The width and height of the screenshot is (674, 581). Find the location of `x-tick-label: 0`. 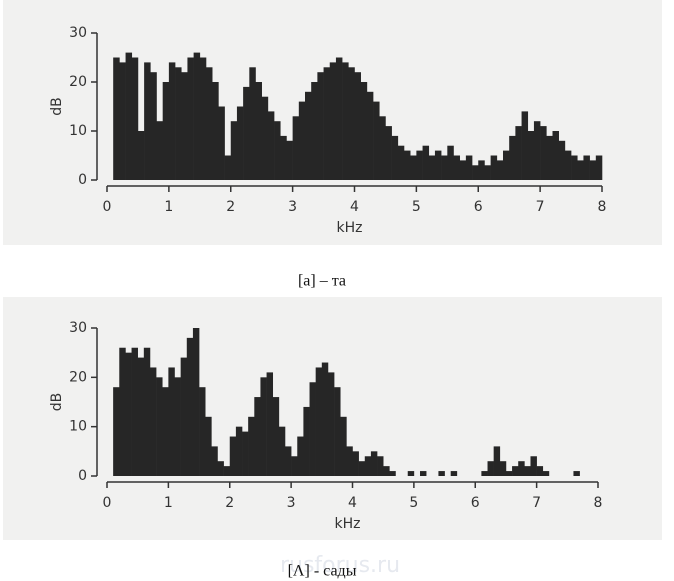

x-tick-label: 0 is located at coordinates (107, 207).